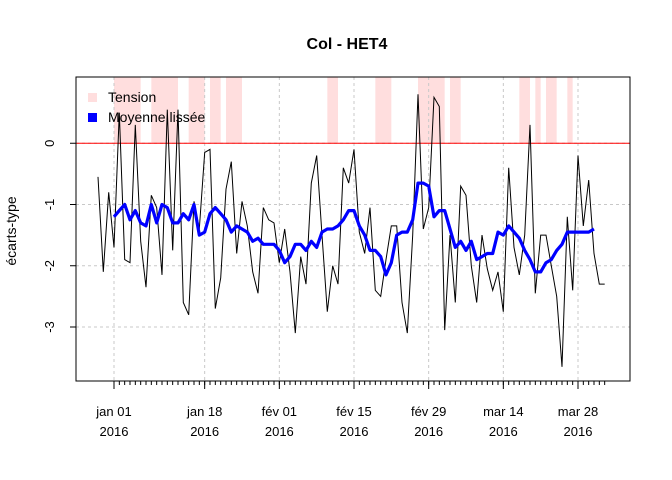 Image resolution: width=672 pixels, height=480 pixels. I want to click on y-tick-label-0: -3, so click(49, 327).